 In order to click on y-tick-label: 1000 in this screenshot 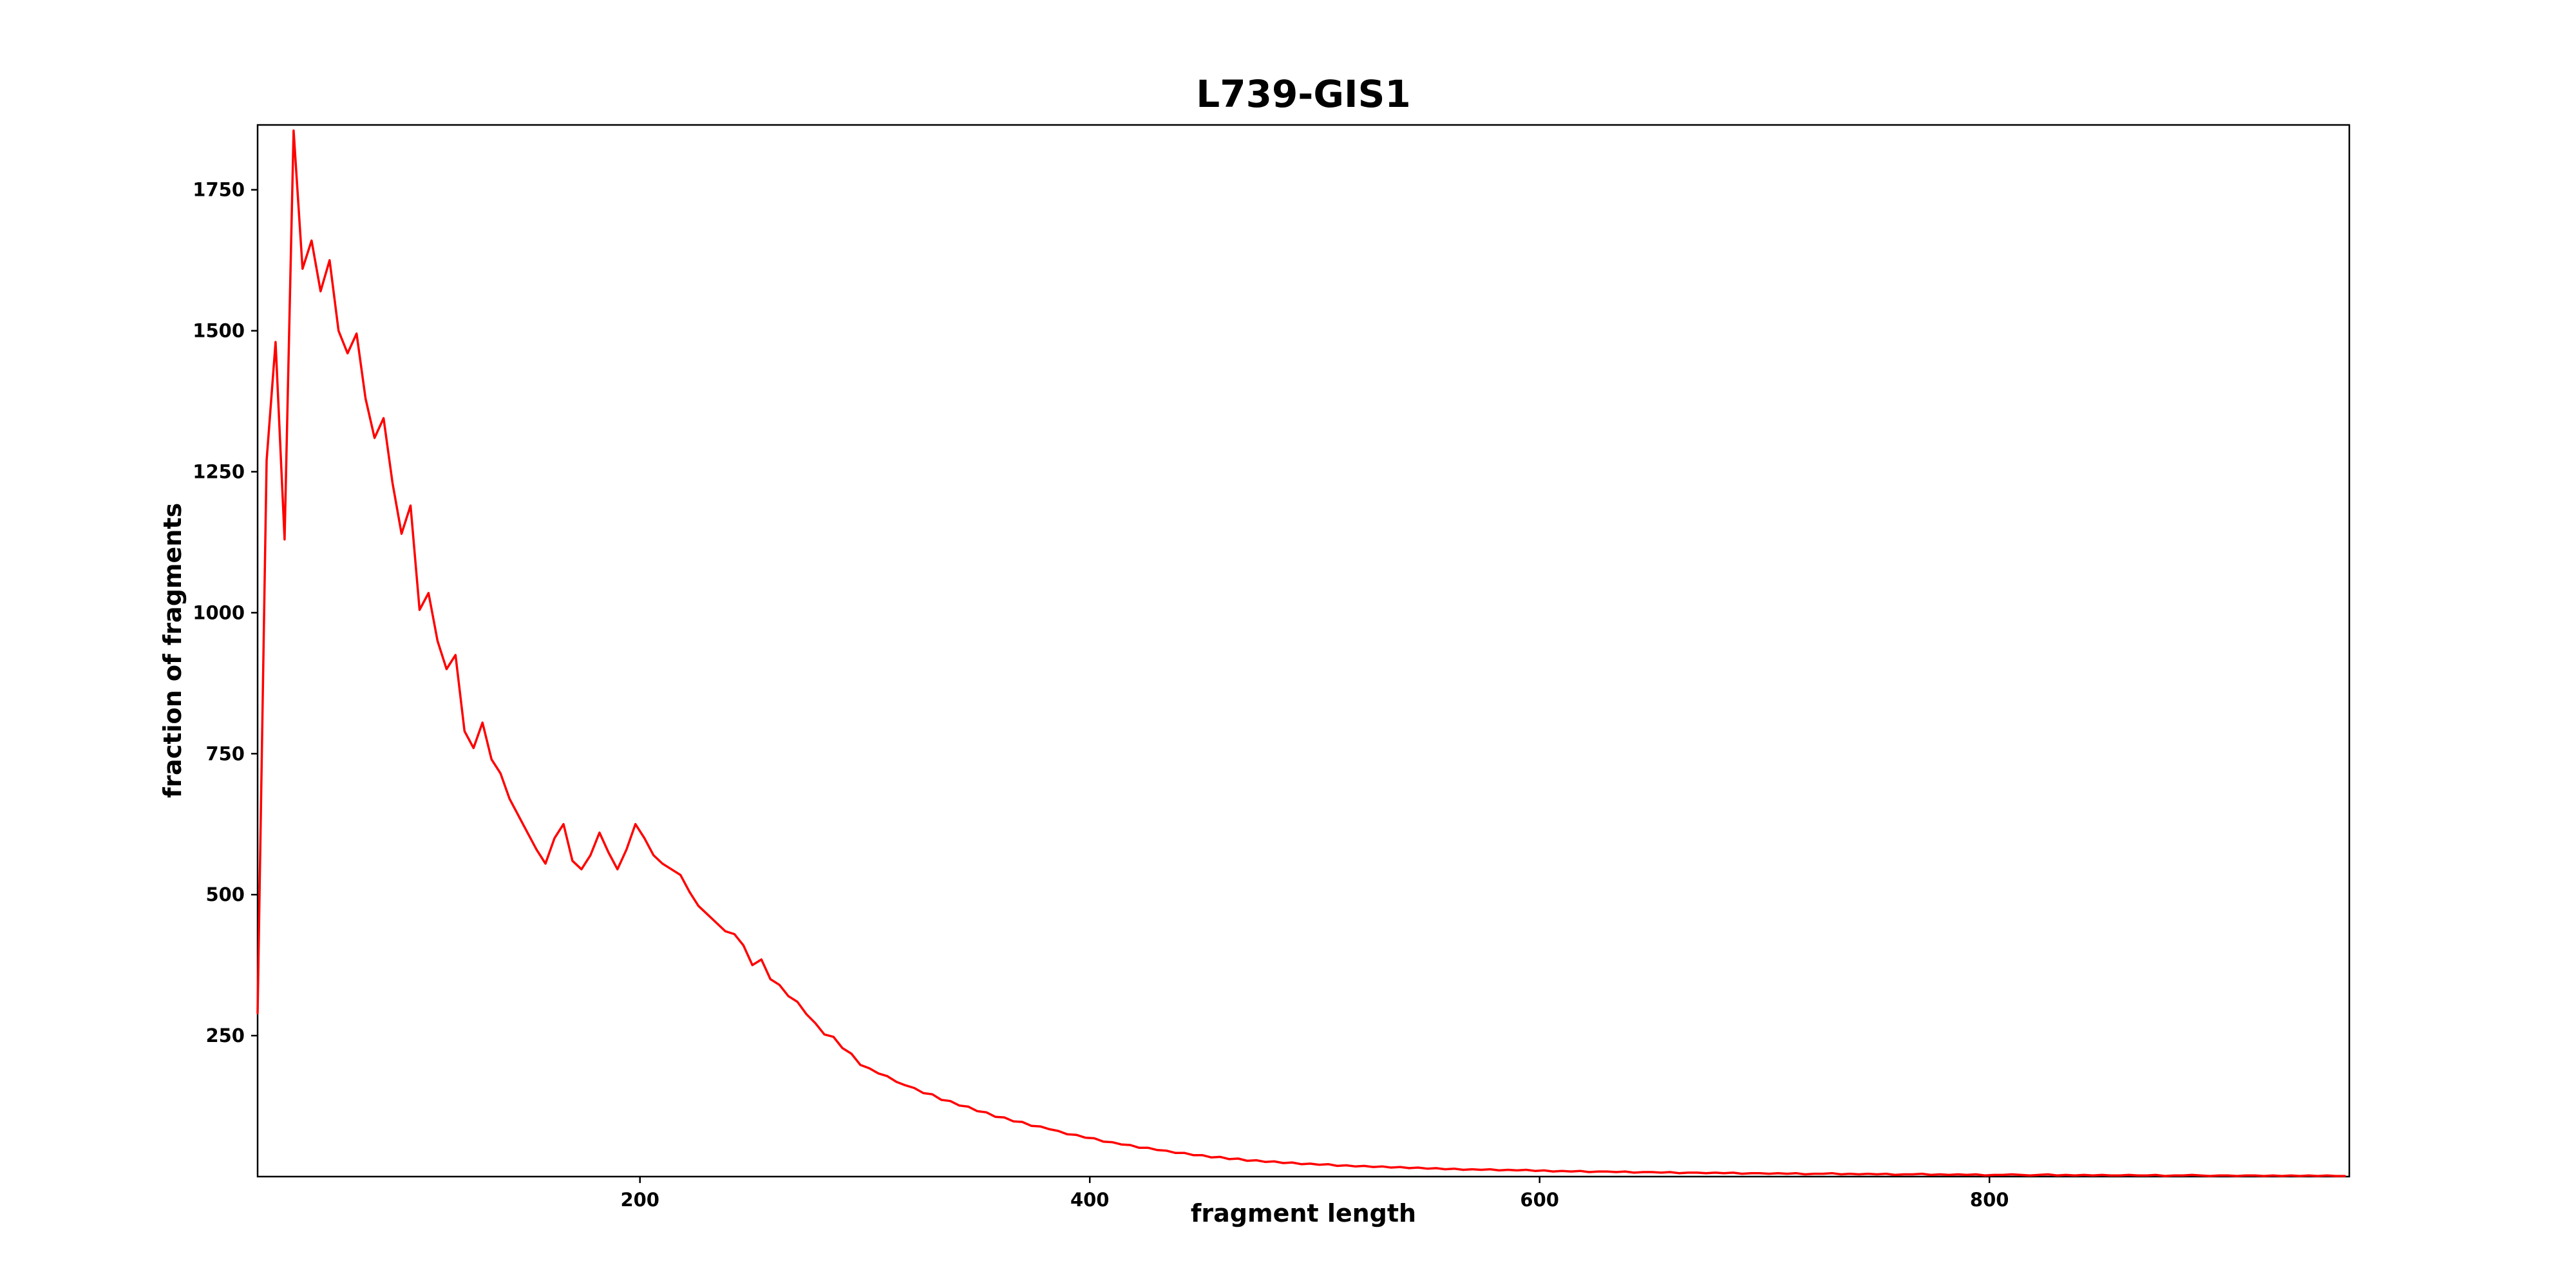, I will do `click(219, 612)`.